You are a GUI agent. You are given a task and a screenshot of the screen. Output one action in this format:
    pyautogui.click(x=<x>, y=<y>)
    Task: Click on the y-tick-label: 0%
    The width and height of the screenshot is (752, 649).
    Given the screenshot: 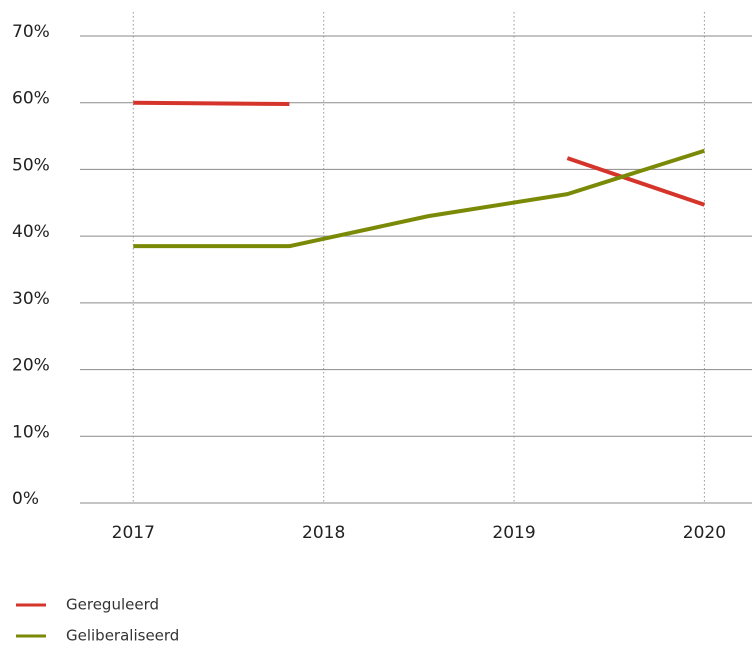 What is the action you would take?
    pyautogui.click(x=25, y=499)
    